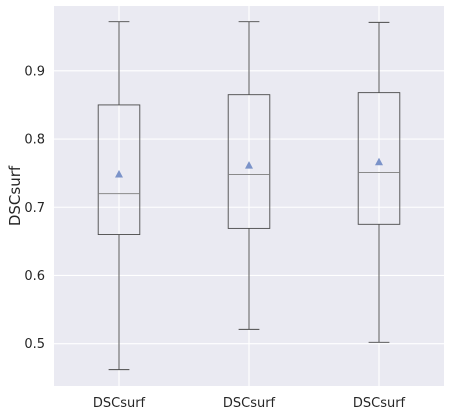 Image resolution: width=450 pixels, height=416 pixels. I want to click on y-tick-label: 0.9, so click(34, 71).